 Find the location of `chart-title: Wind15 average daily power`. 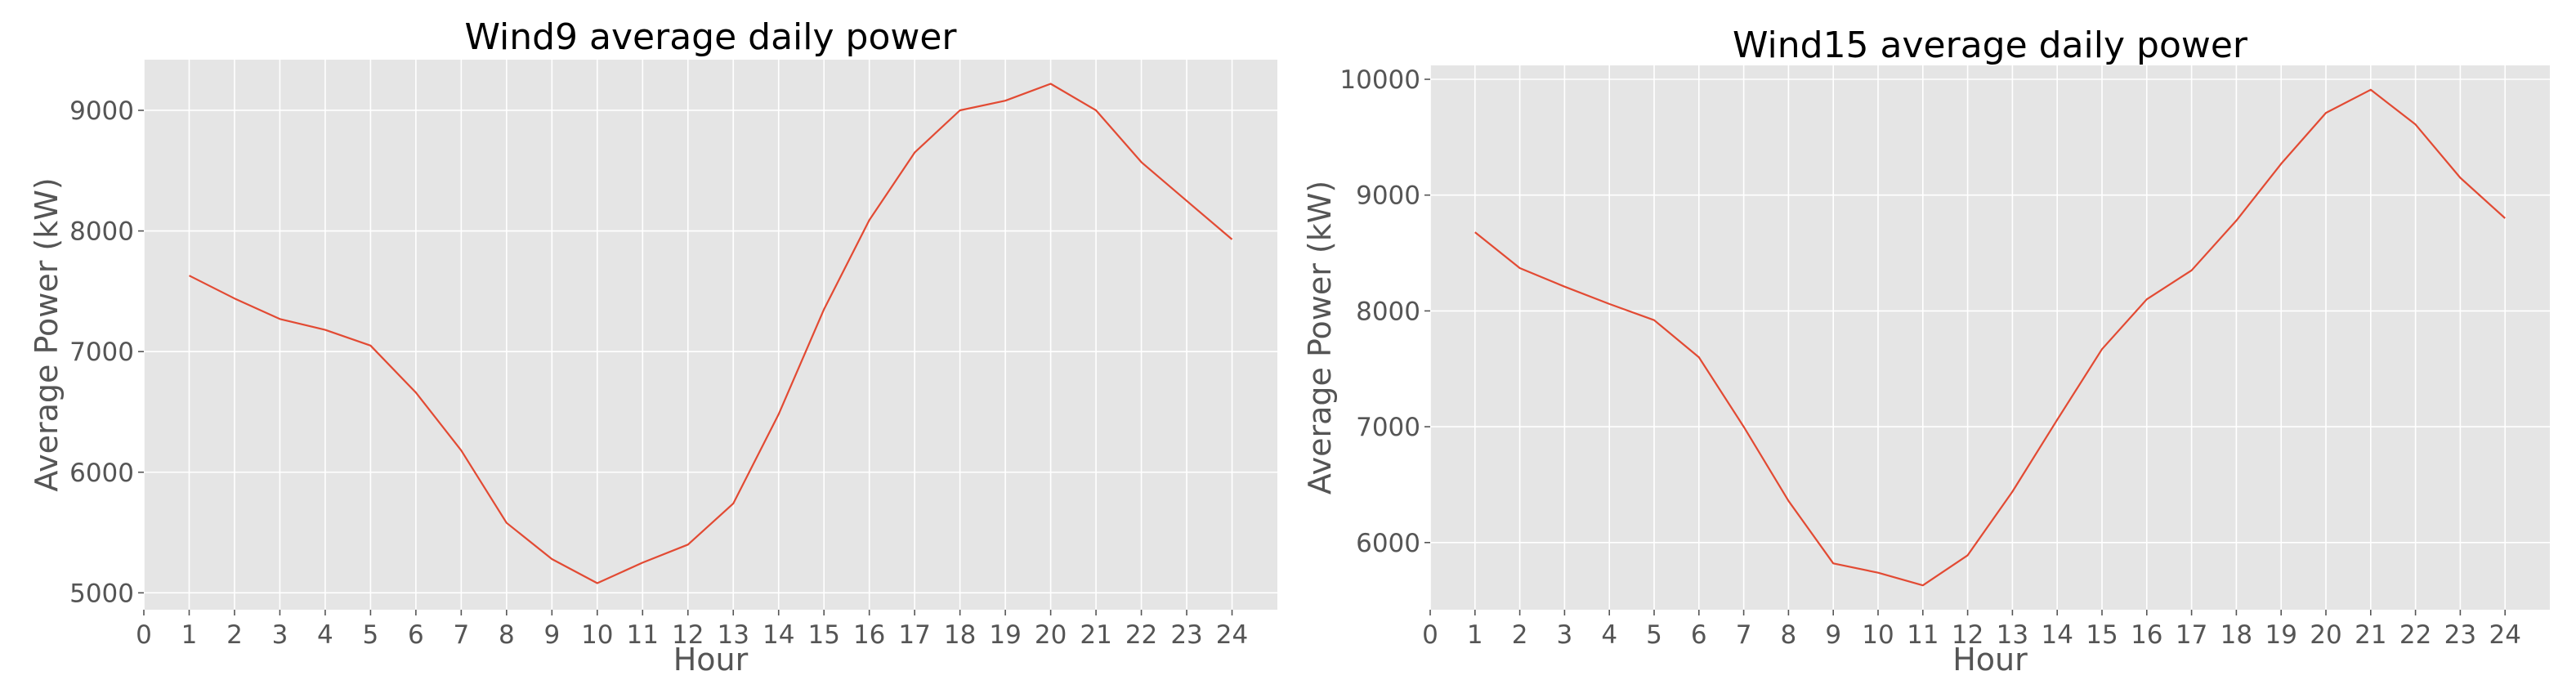

chart-title: Wind15 average daily power is located at coordinates (1991, 45).